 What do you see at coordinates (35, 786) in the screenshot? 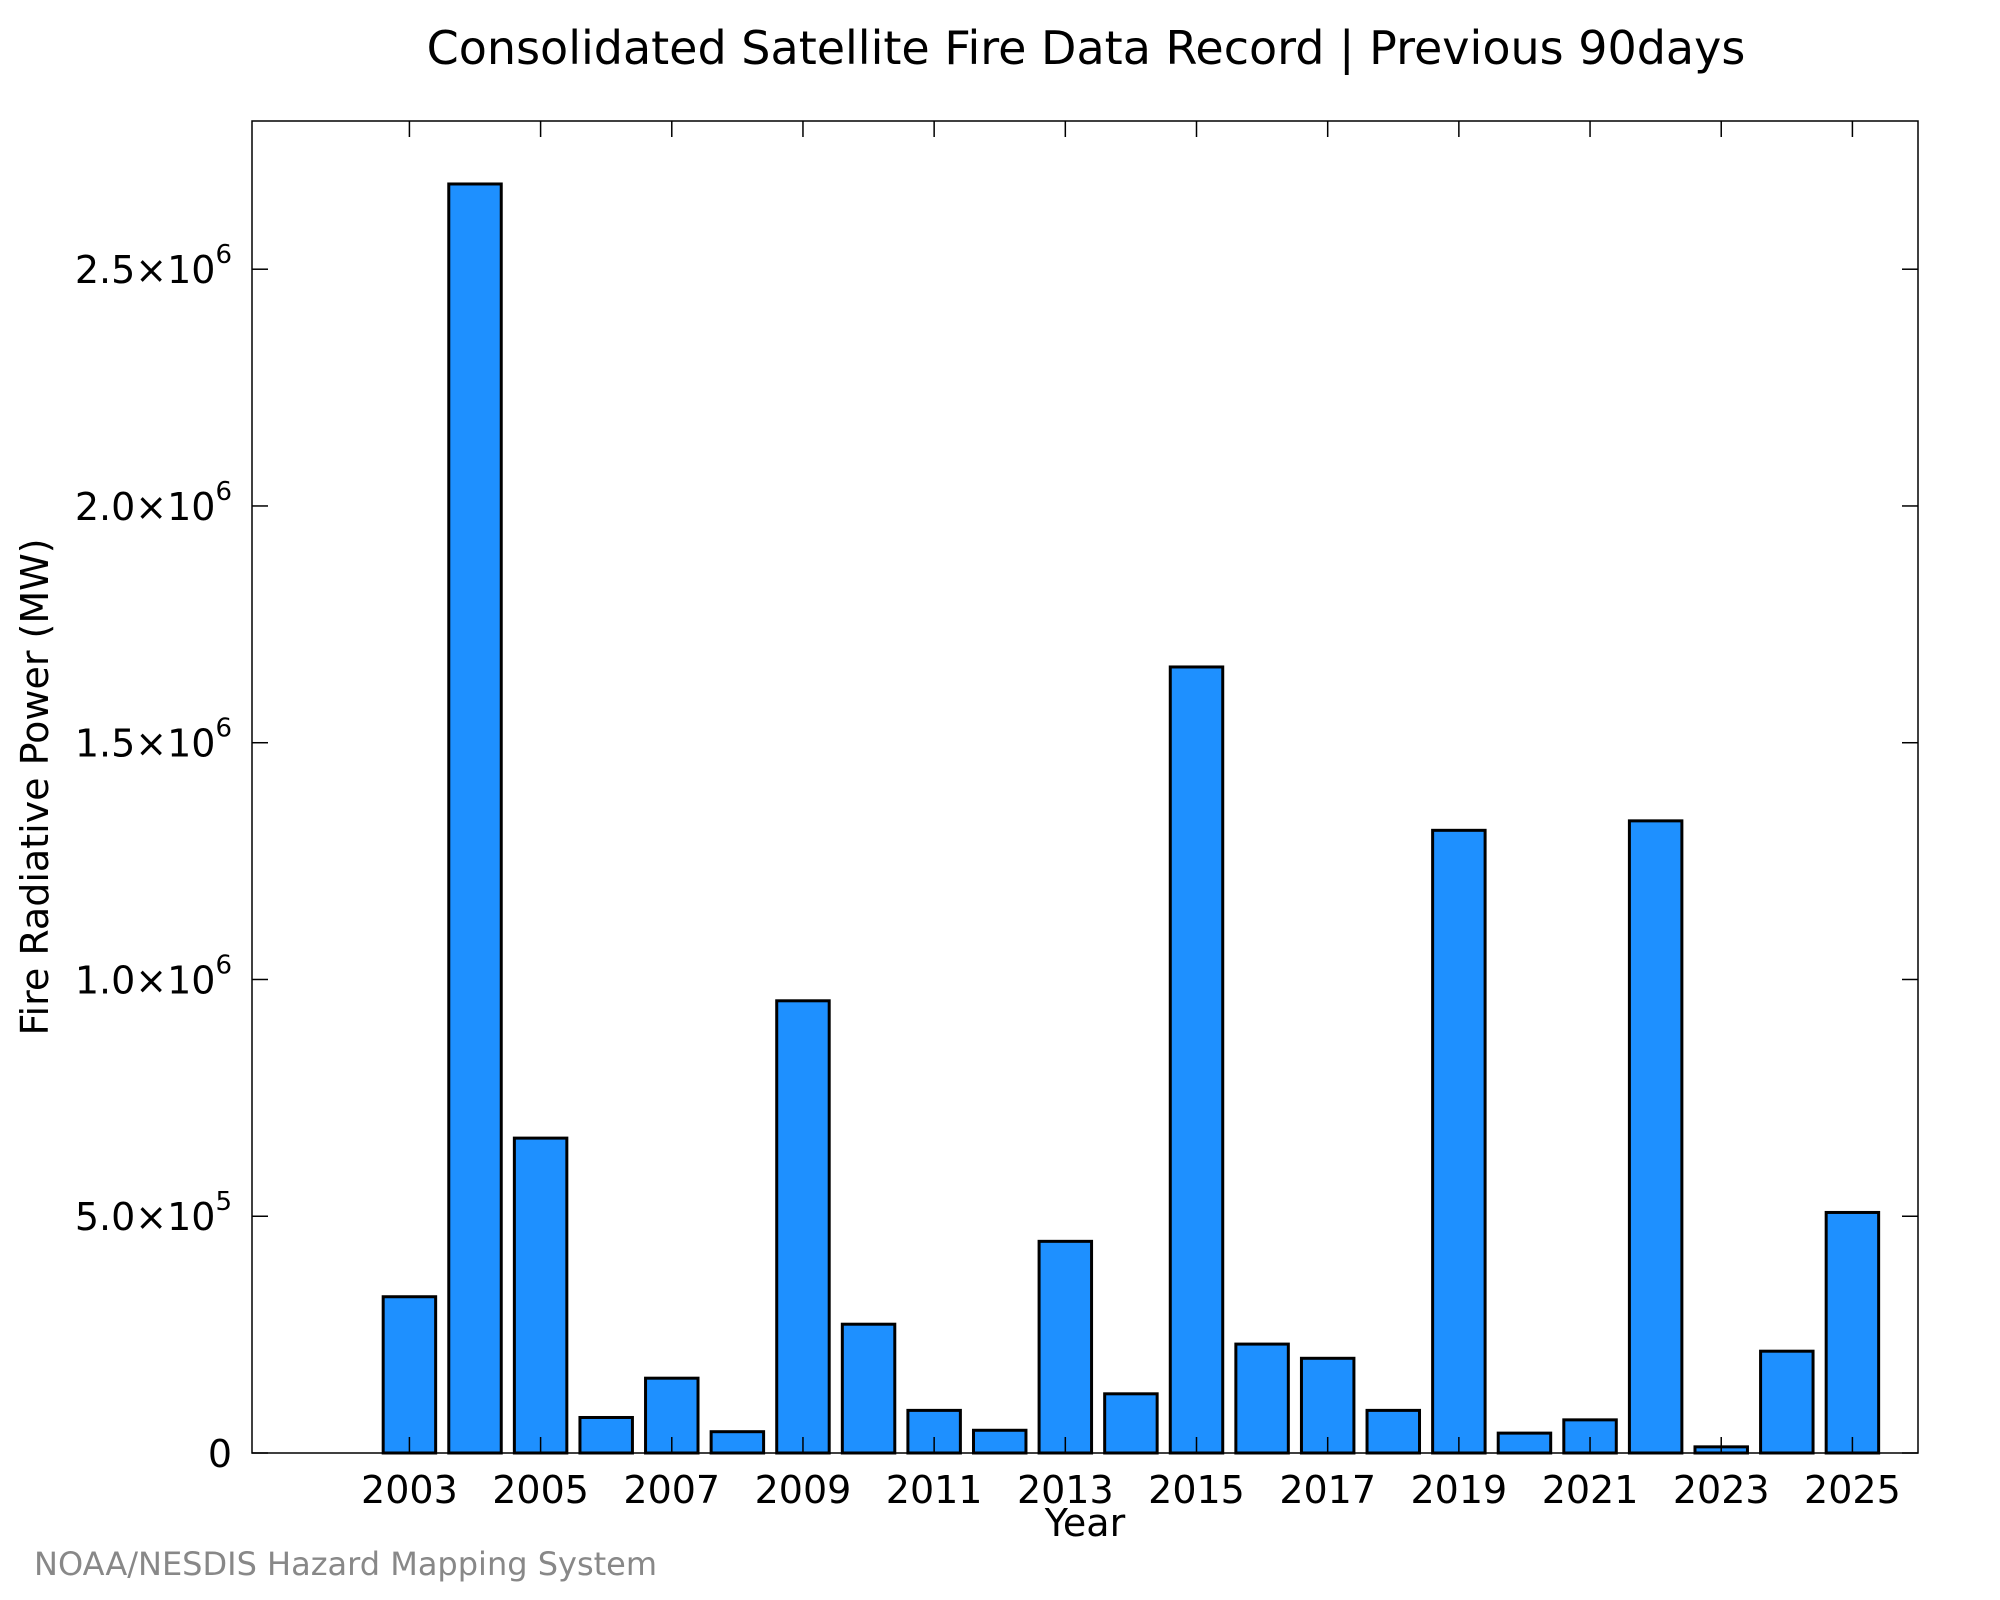
I see `y-axis-label: Fire Radiative Power (MW)` at bounding box center [35, 786].